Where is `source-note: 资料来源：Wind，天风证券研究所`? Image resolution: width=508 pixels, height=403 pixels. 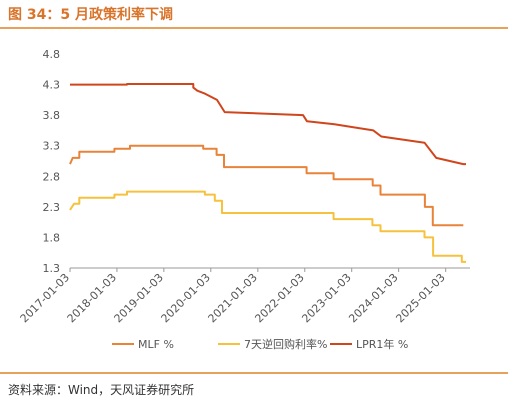
source-note: 资料来源：Wind，天风证券研究所 is located at coordinates (101, 390).